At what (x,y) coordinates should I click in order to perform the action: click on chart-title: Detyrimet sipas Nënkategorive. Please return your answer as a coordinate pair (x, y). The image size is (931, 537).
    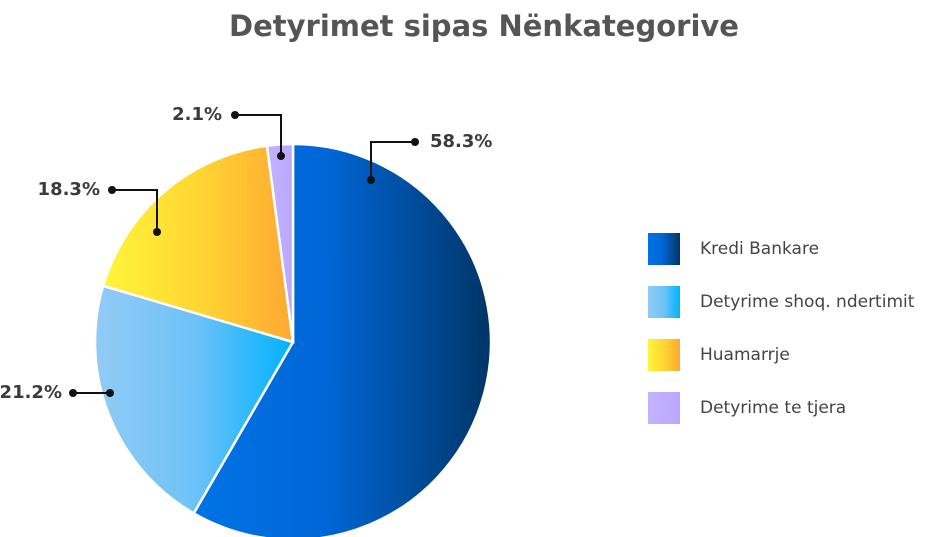
    Looking at the image, I should click on (484, 26).